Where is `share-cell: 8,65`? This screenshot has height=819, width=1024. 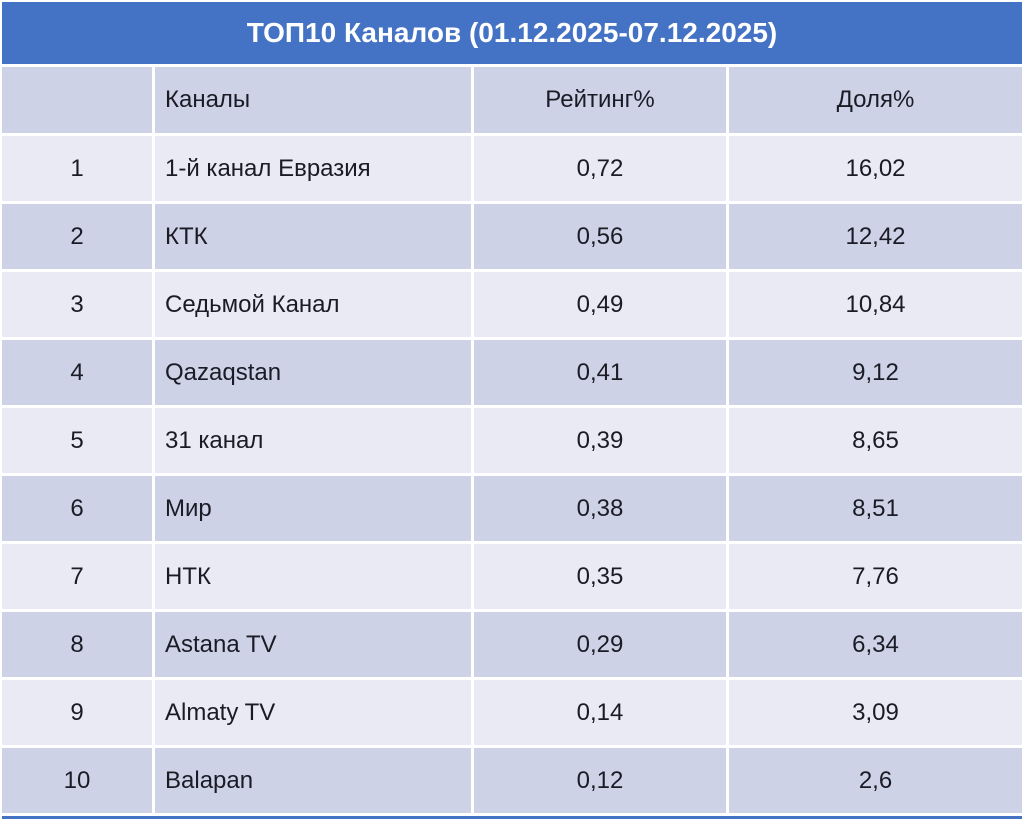
share-cell: 8,65 is located at coordinates (875, 440).